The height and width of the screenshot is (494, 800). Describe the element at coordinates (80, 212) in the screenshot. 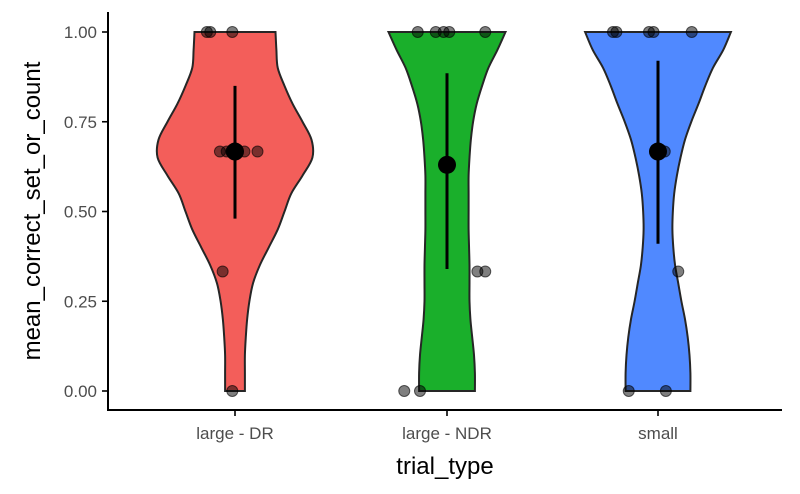

I see `y-tick-label: 0.50` at that location.